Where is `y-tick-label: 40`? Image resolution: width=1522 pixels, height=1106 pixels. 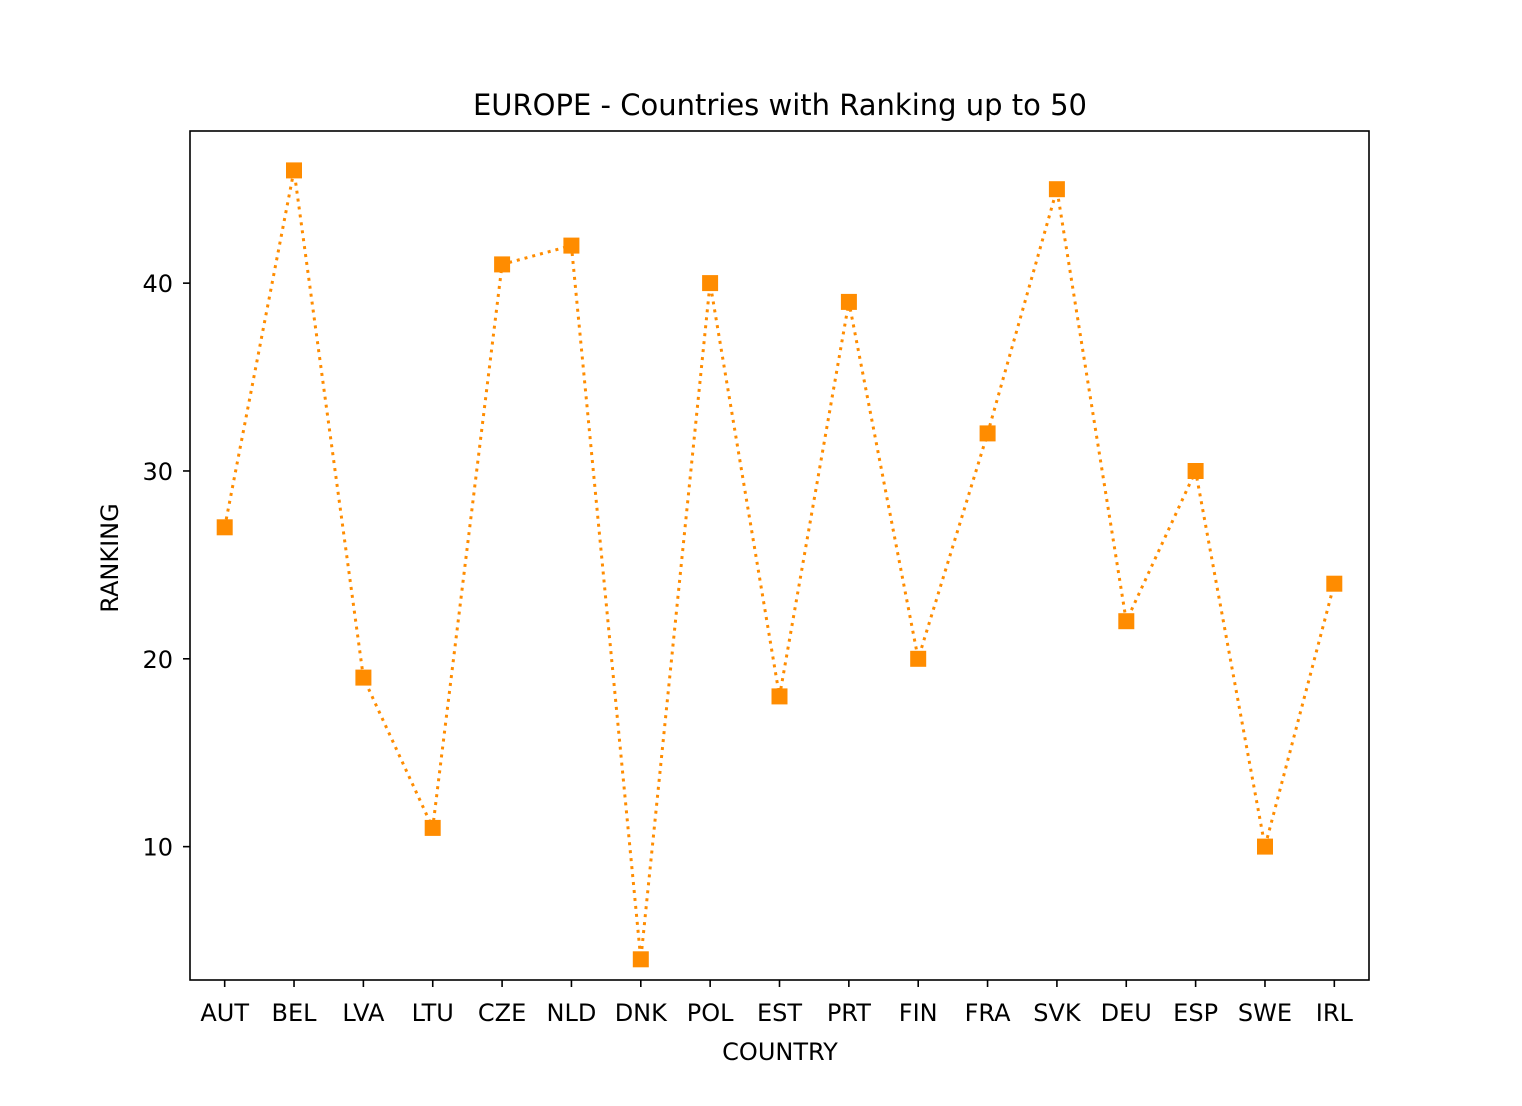
y-tick-label: 40 is located at coordinates (157, 284).